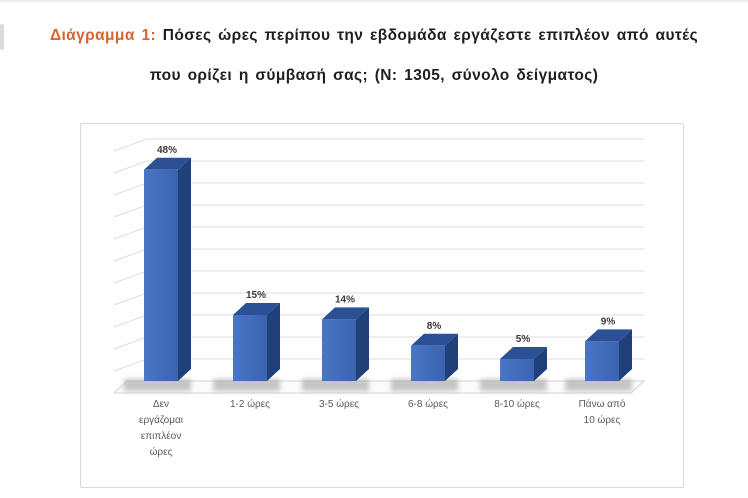 Image resolution: width=748 pixels, height=498 pixels. I want to click on scan-artifact-top-edge, so click(374, 1).